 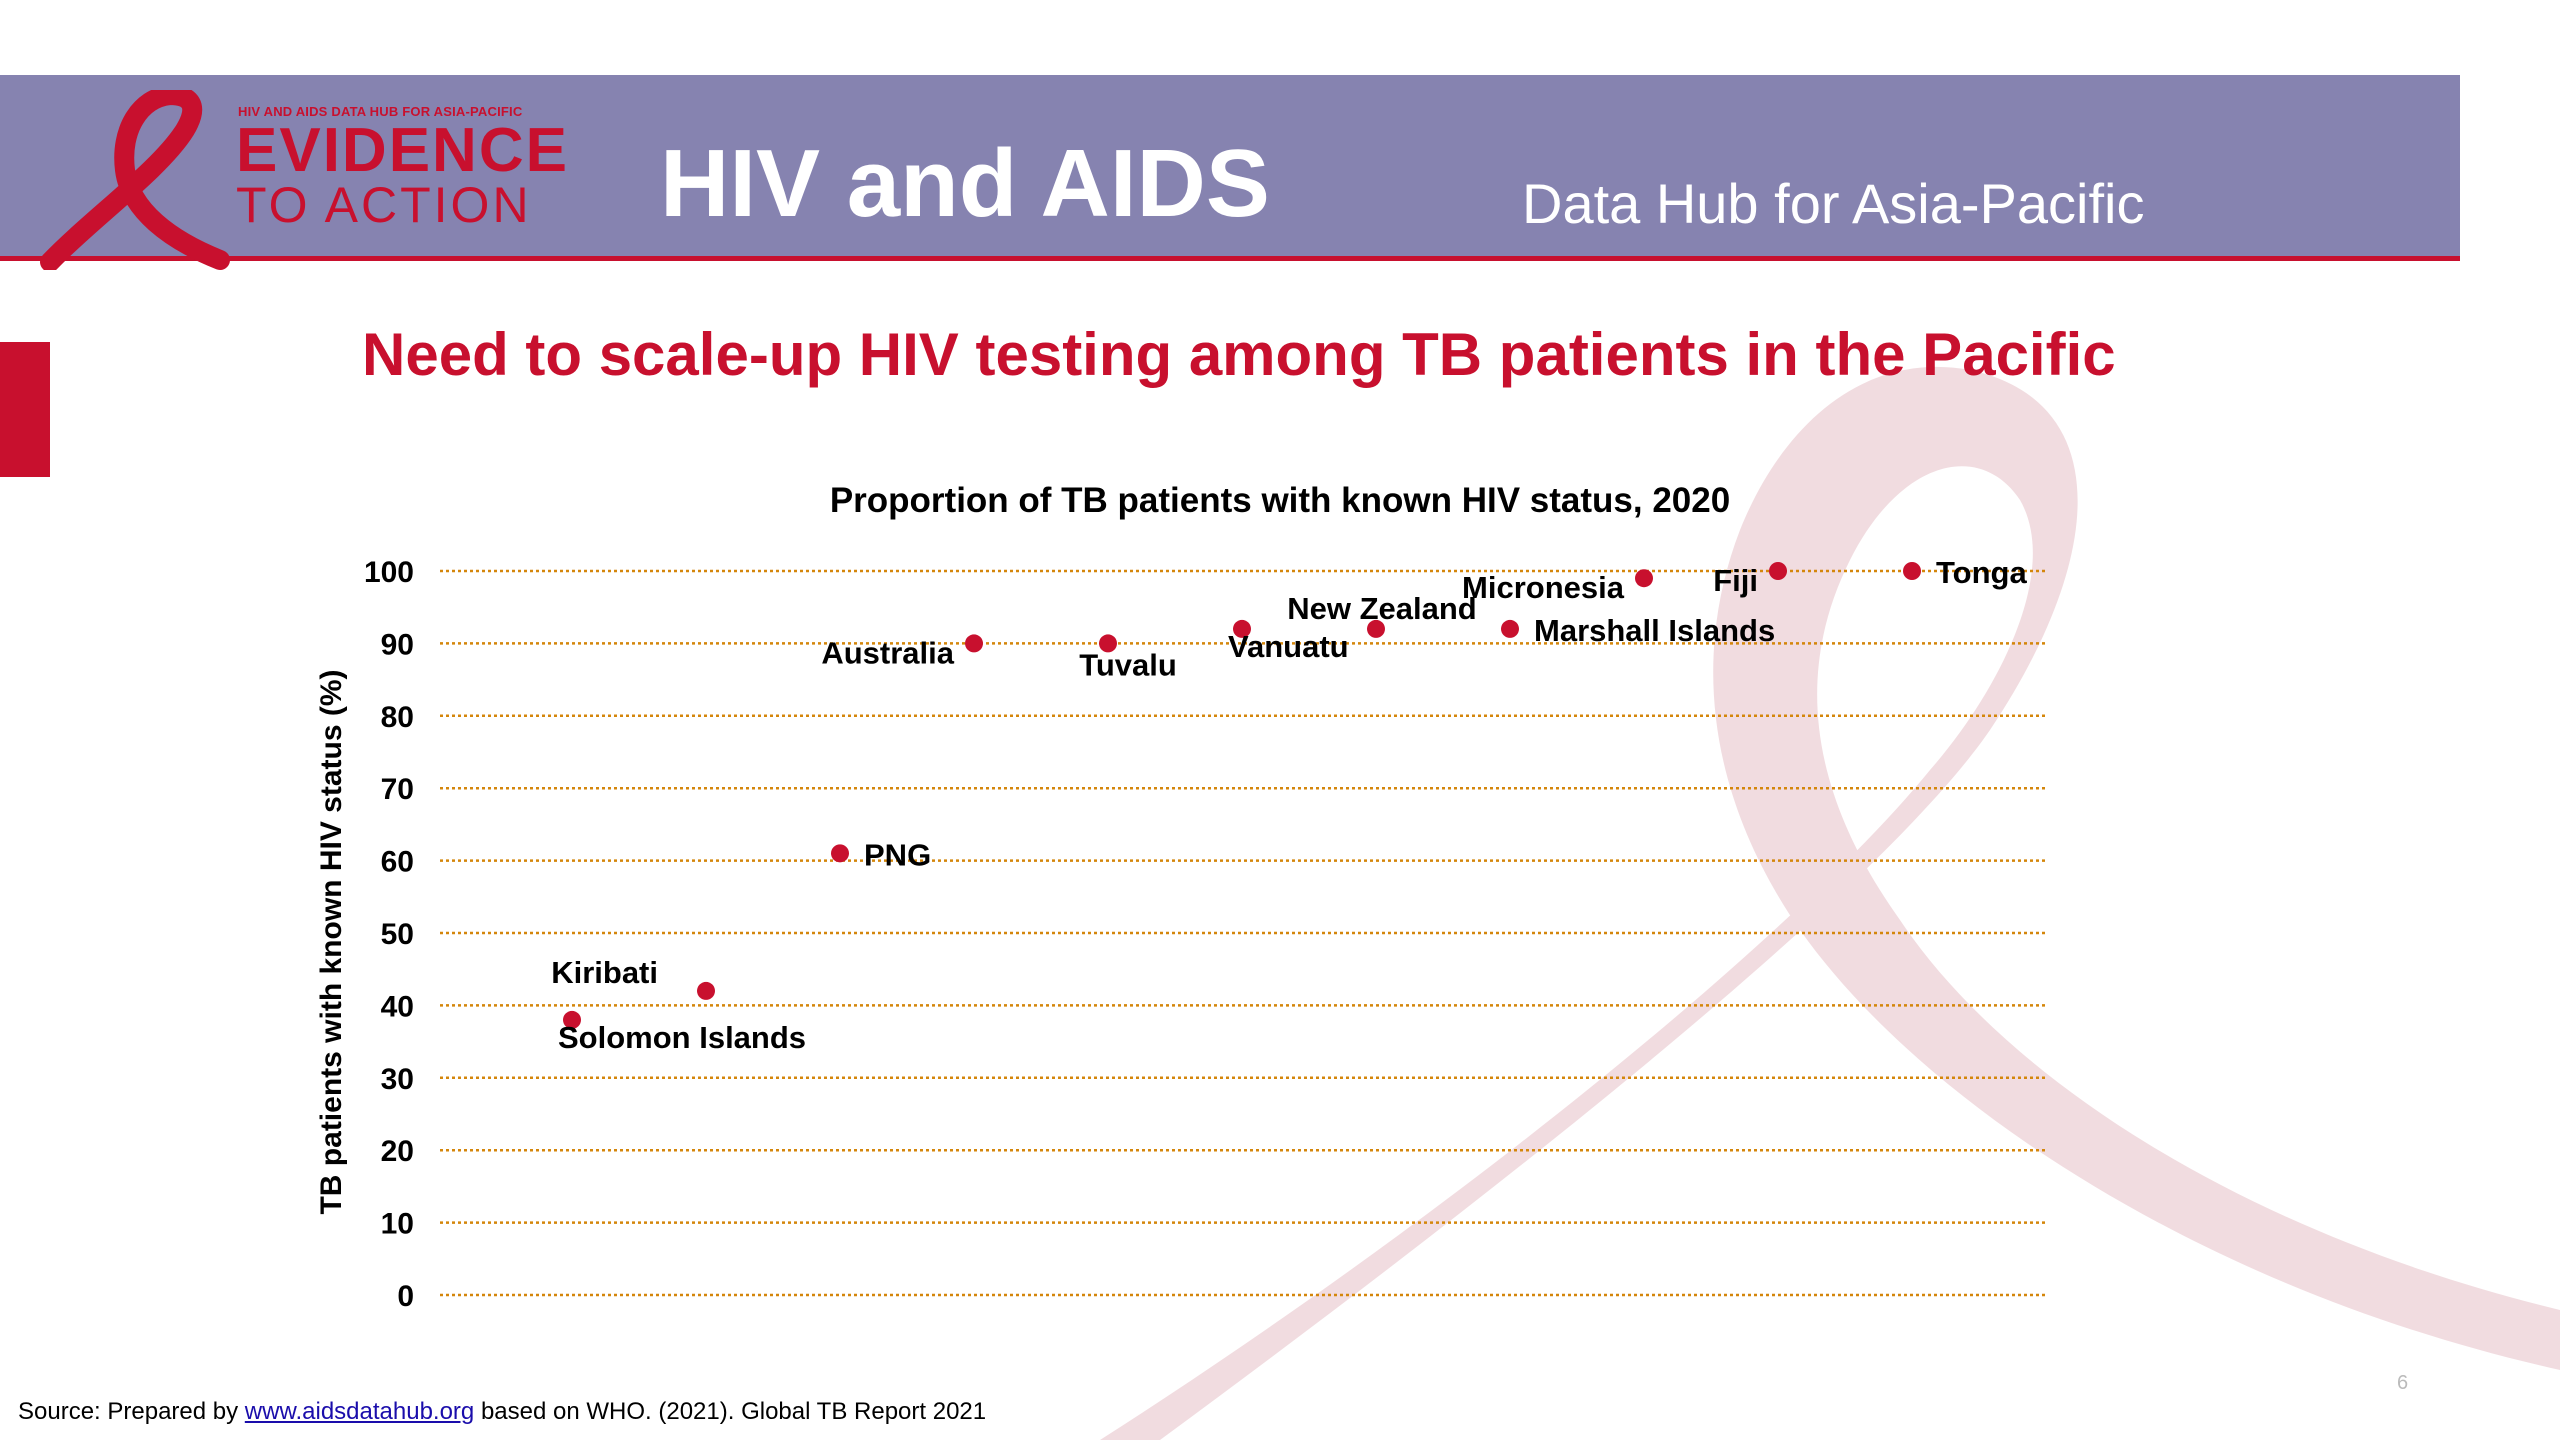 I want to click on page-number: 6, so click(x=2403, y=1383).